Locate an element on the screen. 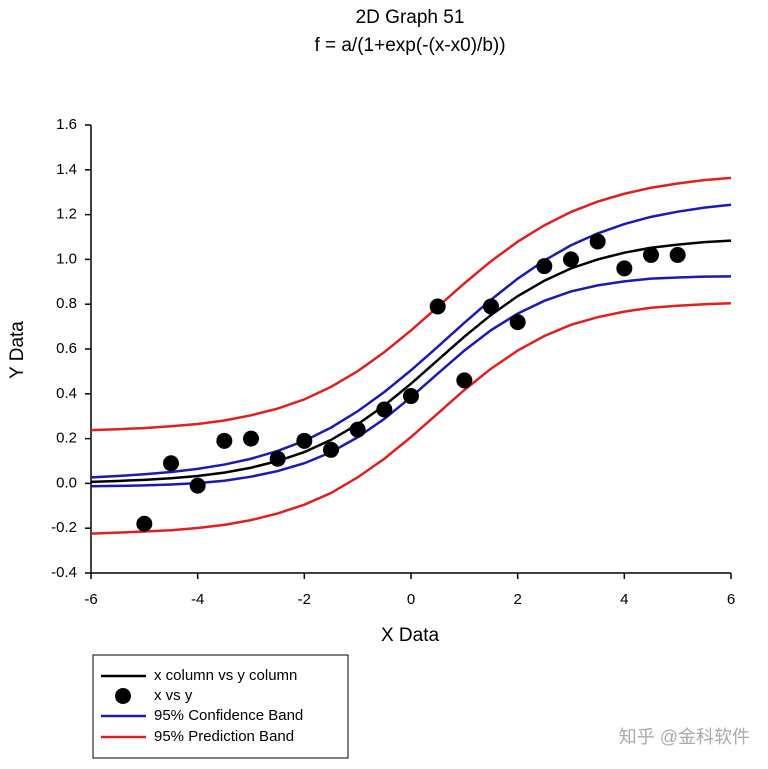 This screenshot has width=768, height=769. y-tick-label: 1.2 is located at coordinates (66, 214).